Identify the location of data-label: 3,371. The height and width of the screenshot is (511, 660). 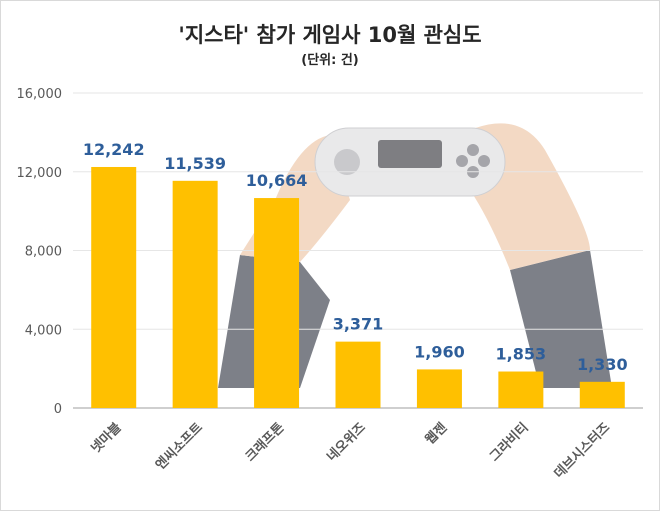
(358, 324).